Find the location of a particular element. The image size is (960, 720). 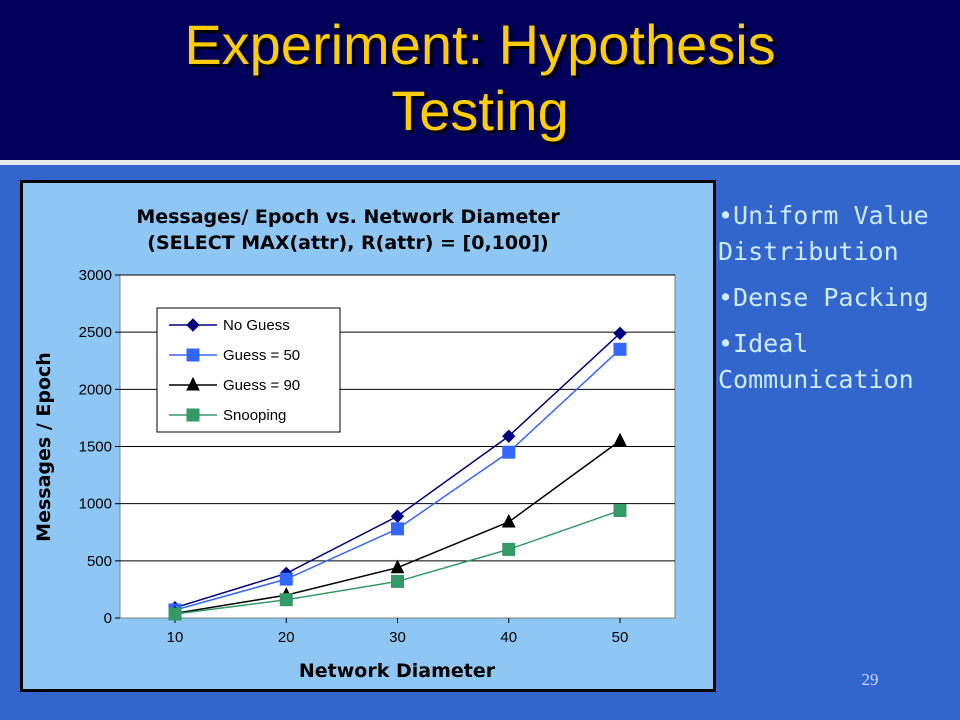

y-axis-ticks: 0 500 1000 1500 2000 2500 3000 is located at coordinates (99, 447).